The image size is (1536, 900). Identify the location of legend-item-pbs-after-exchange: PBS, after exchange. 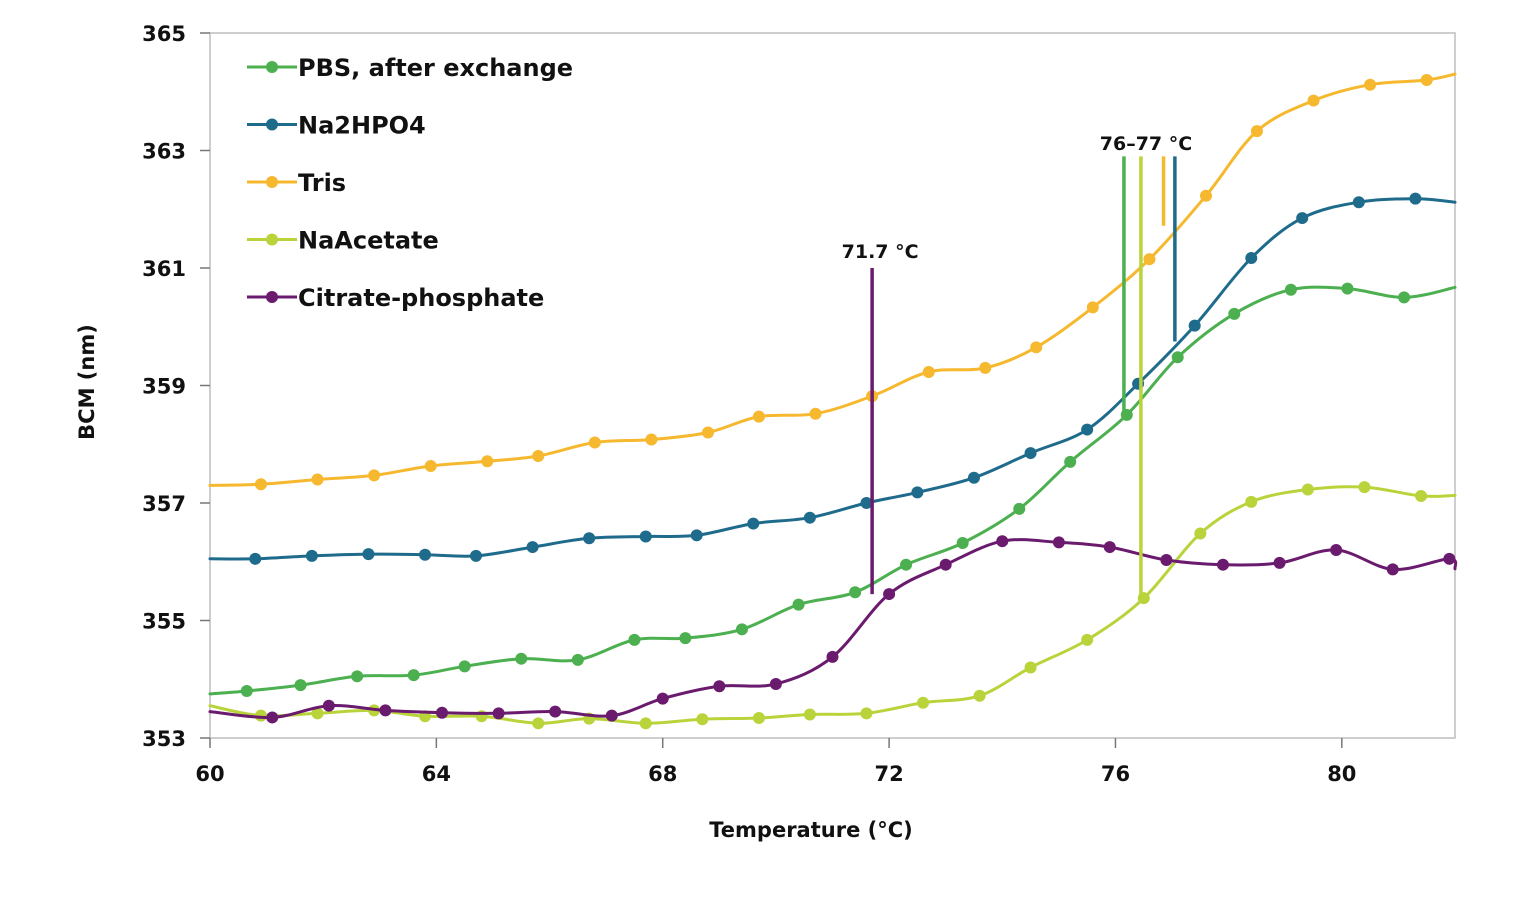
(410, 68).